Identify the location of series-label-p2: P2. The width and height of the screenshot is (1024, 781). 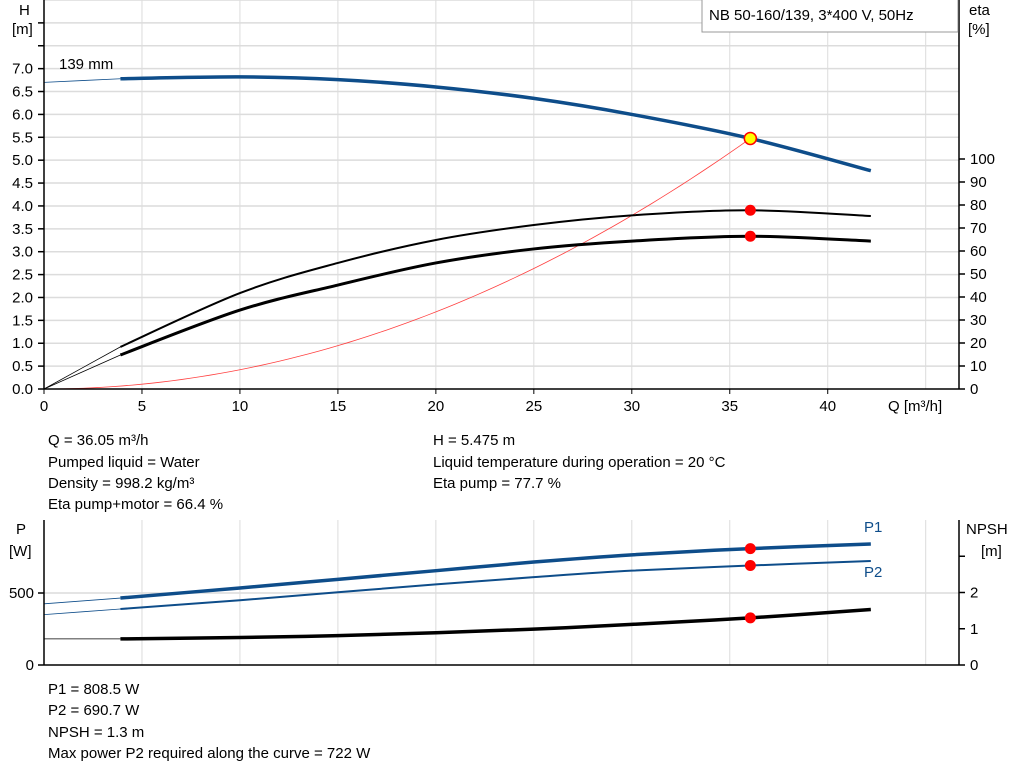
(873, 572).